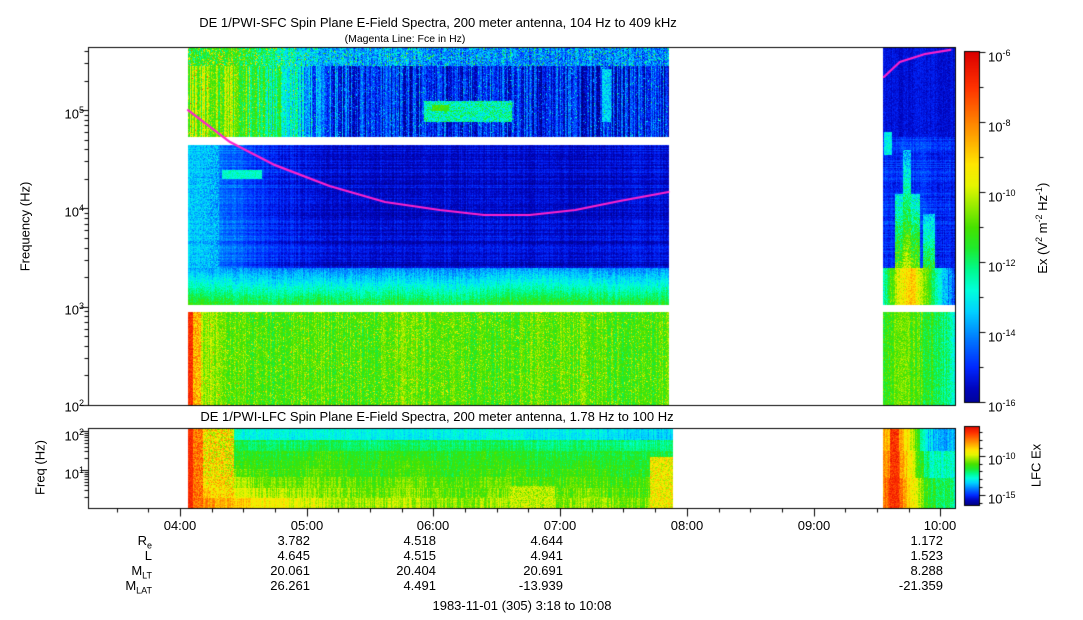 The height and width of the screenshot is (620, 1083). I want to click on sfc-cbar-tick-1: 10⁻⁶, so click(999, 56).